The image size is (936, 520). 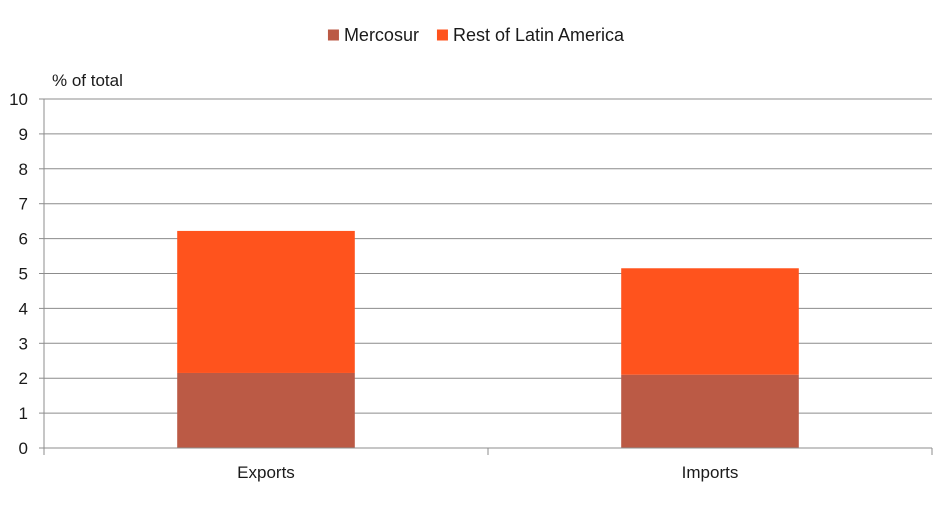 I want to click on x-tick-label: Exports, so click(x=266, y=472).